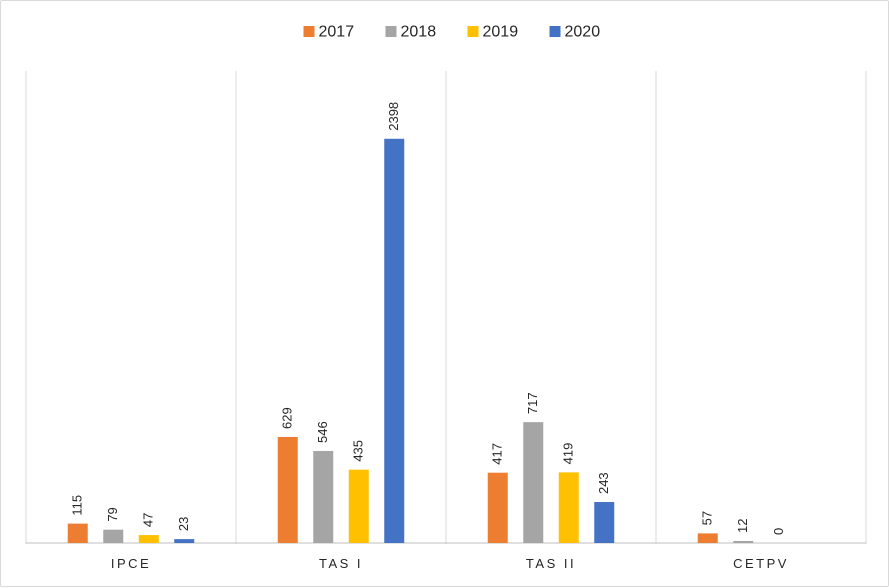 This screenshot has width=889, height=588. I want to click on bar-ipce-2019, so click(148, 539).